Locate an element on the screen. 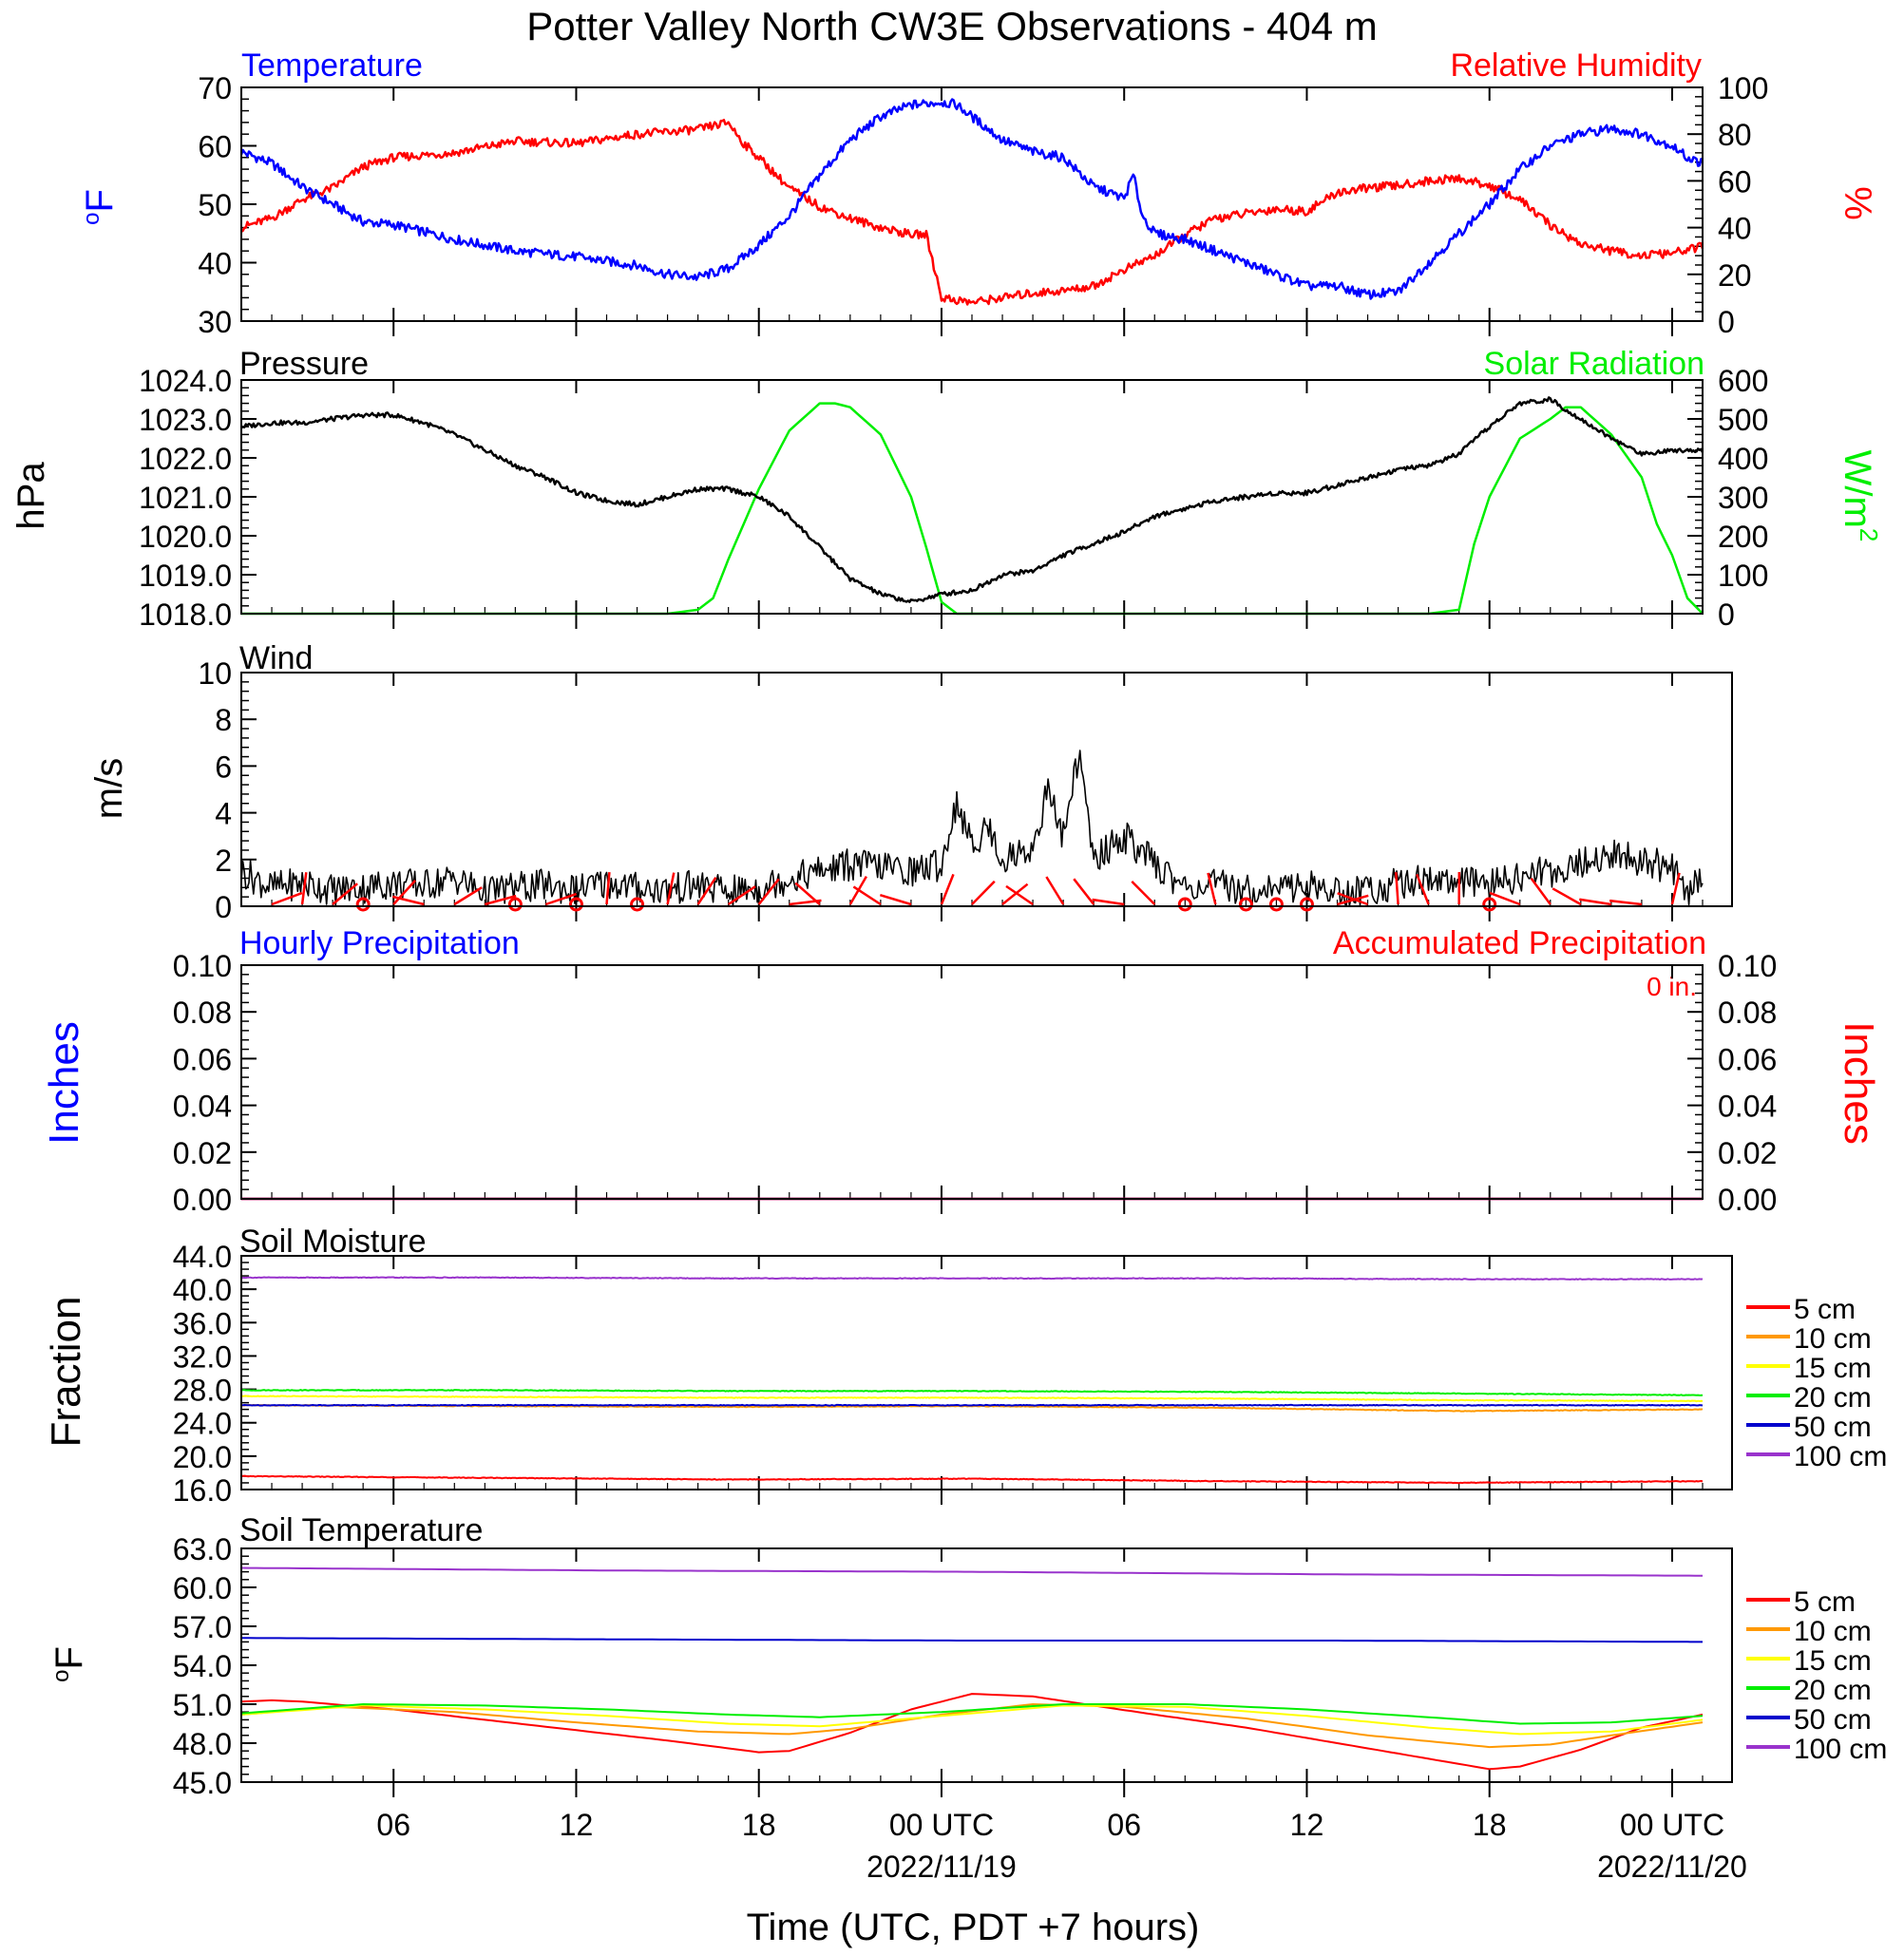 The image size is (1904, 1955). pressure-tick-label: 1019.0 is located at coordinates (185, 576).